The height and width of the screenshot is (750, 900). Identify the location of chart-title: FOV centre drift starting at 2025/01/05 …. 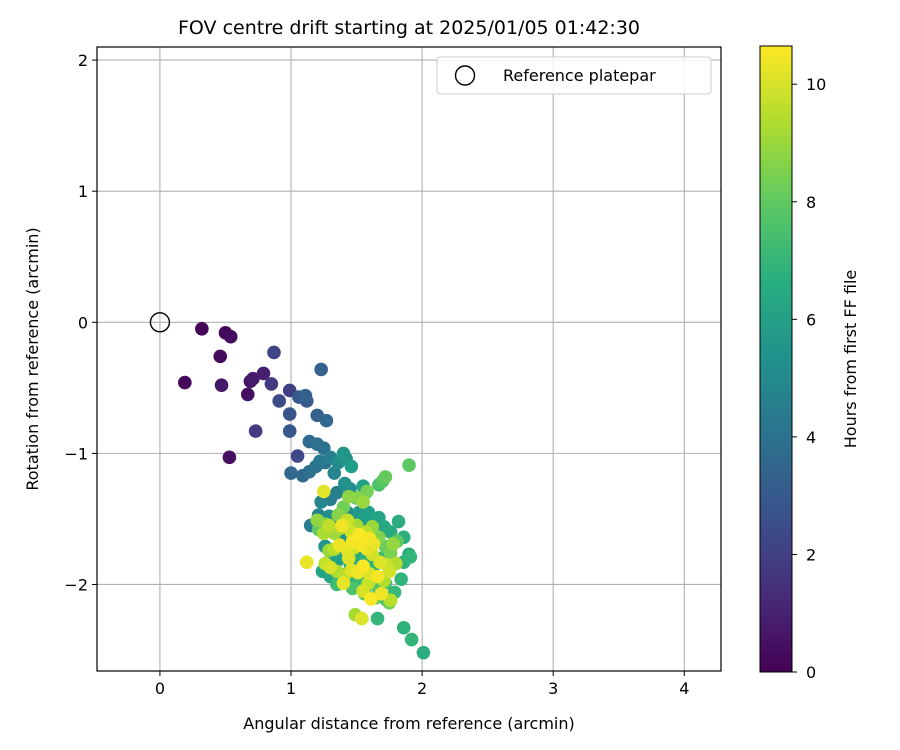
(409, 28).